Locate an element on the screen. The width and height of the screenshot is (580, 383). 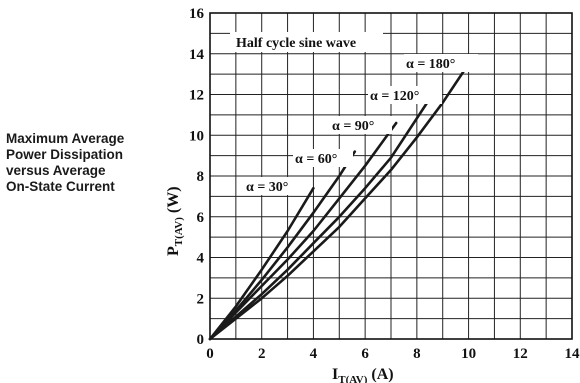
y-axis-title: PT(AV) (W) is located at coordinates (175, 221).